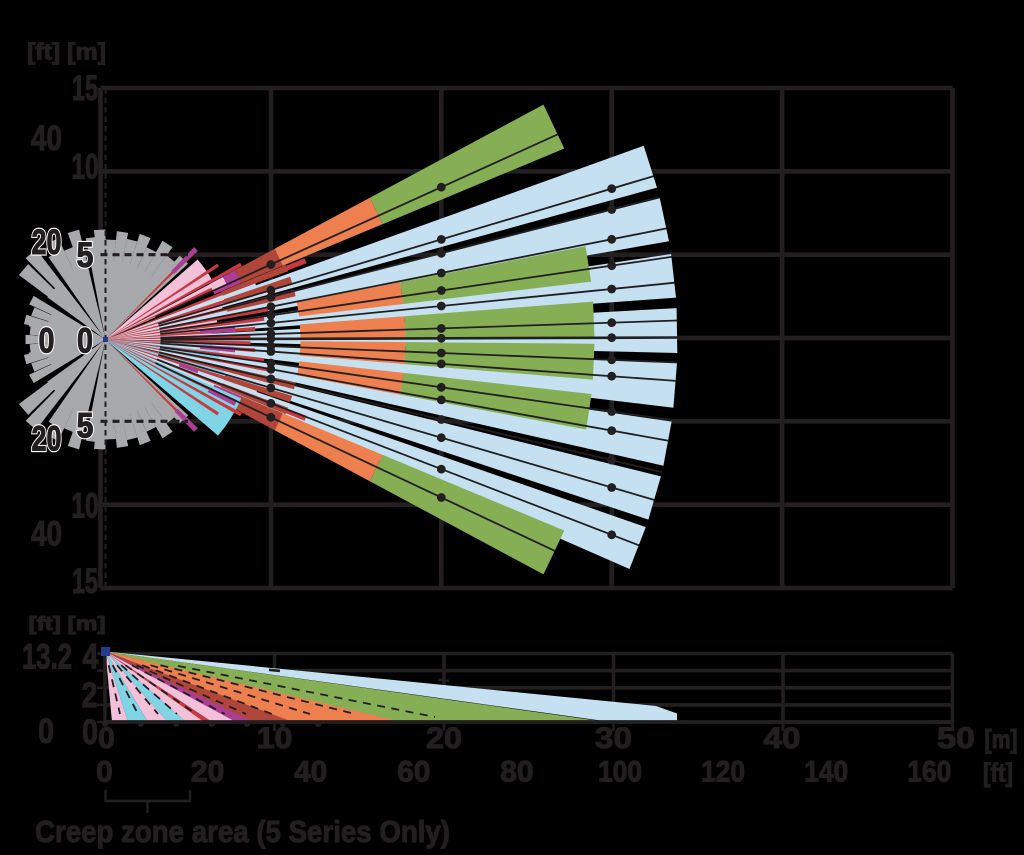  Describe the element at coordinates (826, 772) in the screenshot. I see `svg-text: 140` at that location.